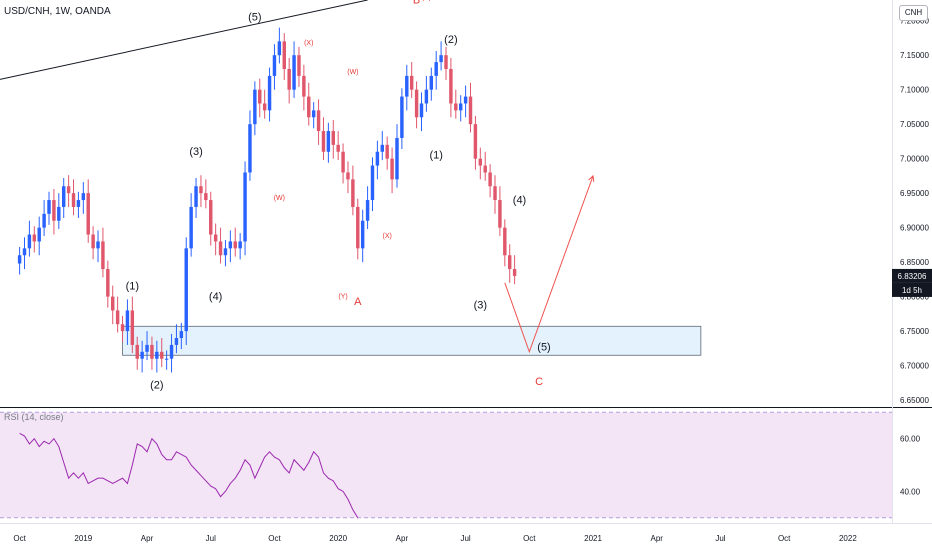  I want to click on time-tick-label: Jul, so click(211, 538).